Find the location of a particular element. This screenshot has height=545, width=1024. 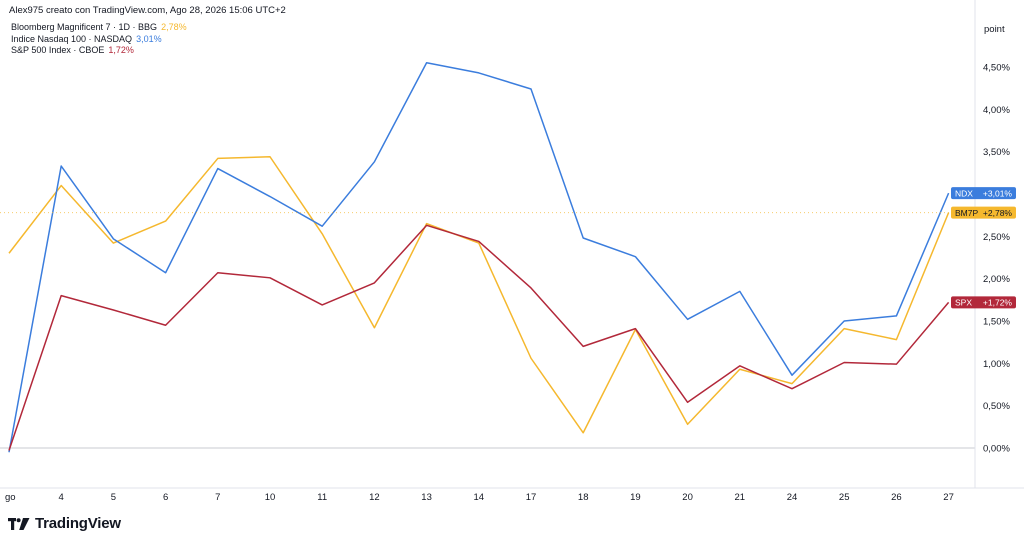

x-tick-label: 14 is located at coordinates (479, 497).